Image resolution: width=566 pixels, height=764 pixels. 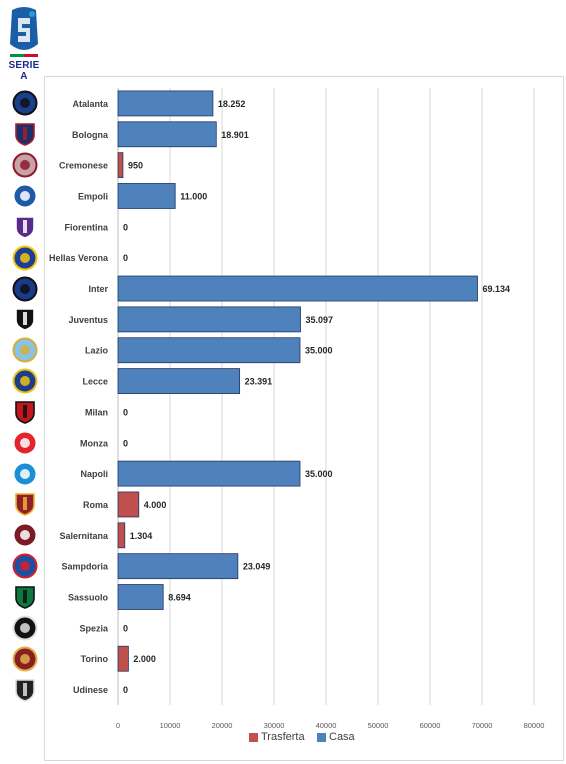 What do you see at coordinates (96, 412) in the screenshot?
I see `category-label: Milan` at bounding box center [96, 412].